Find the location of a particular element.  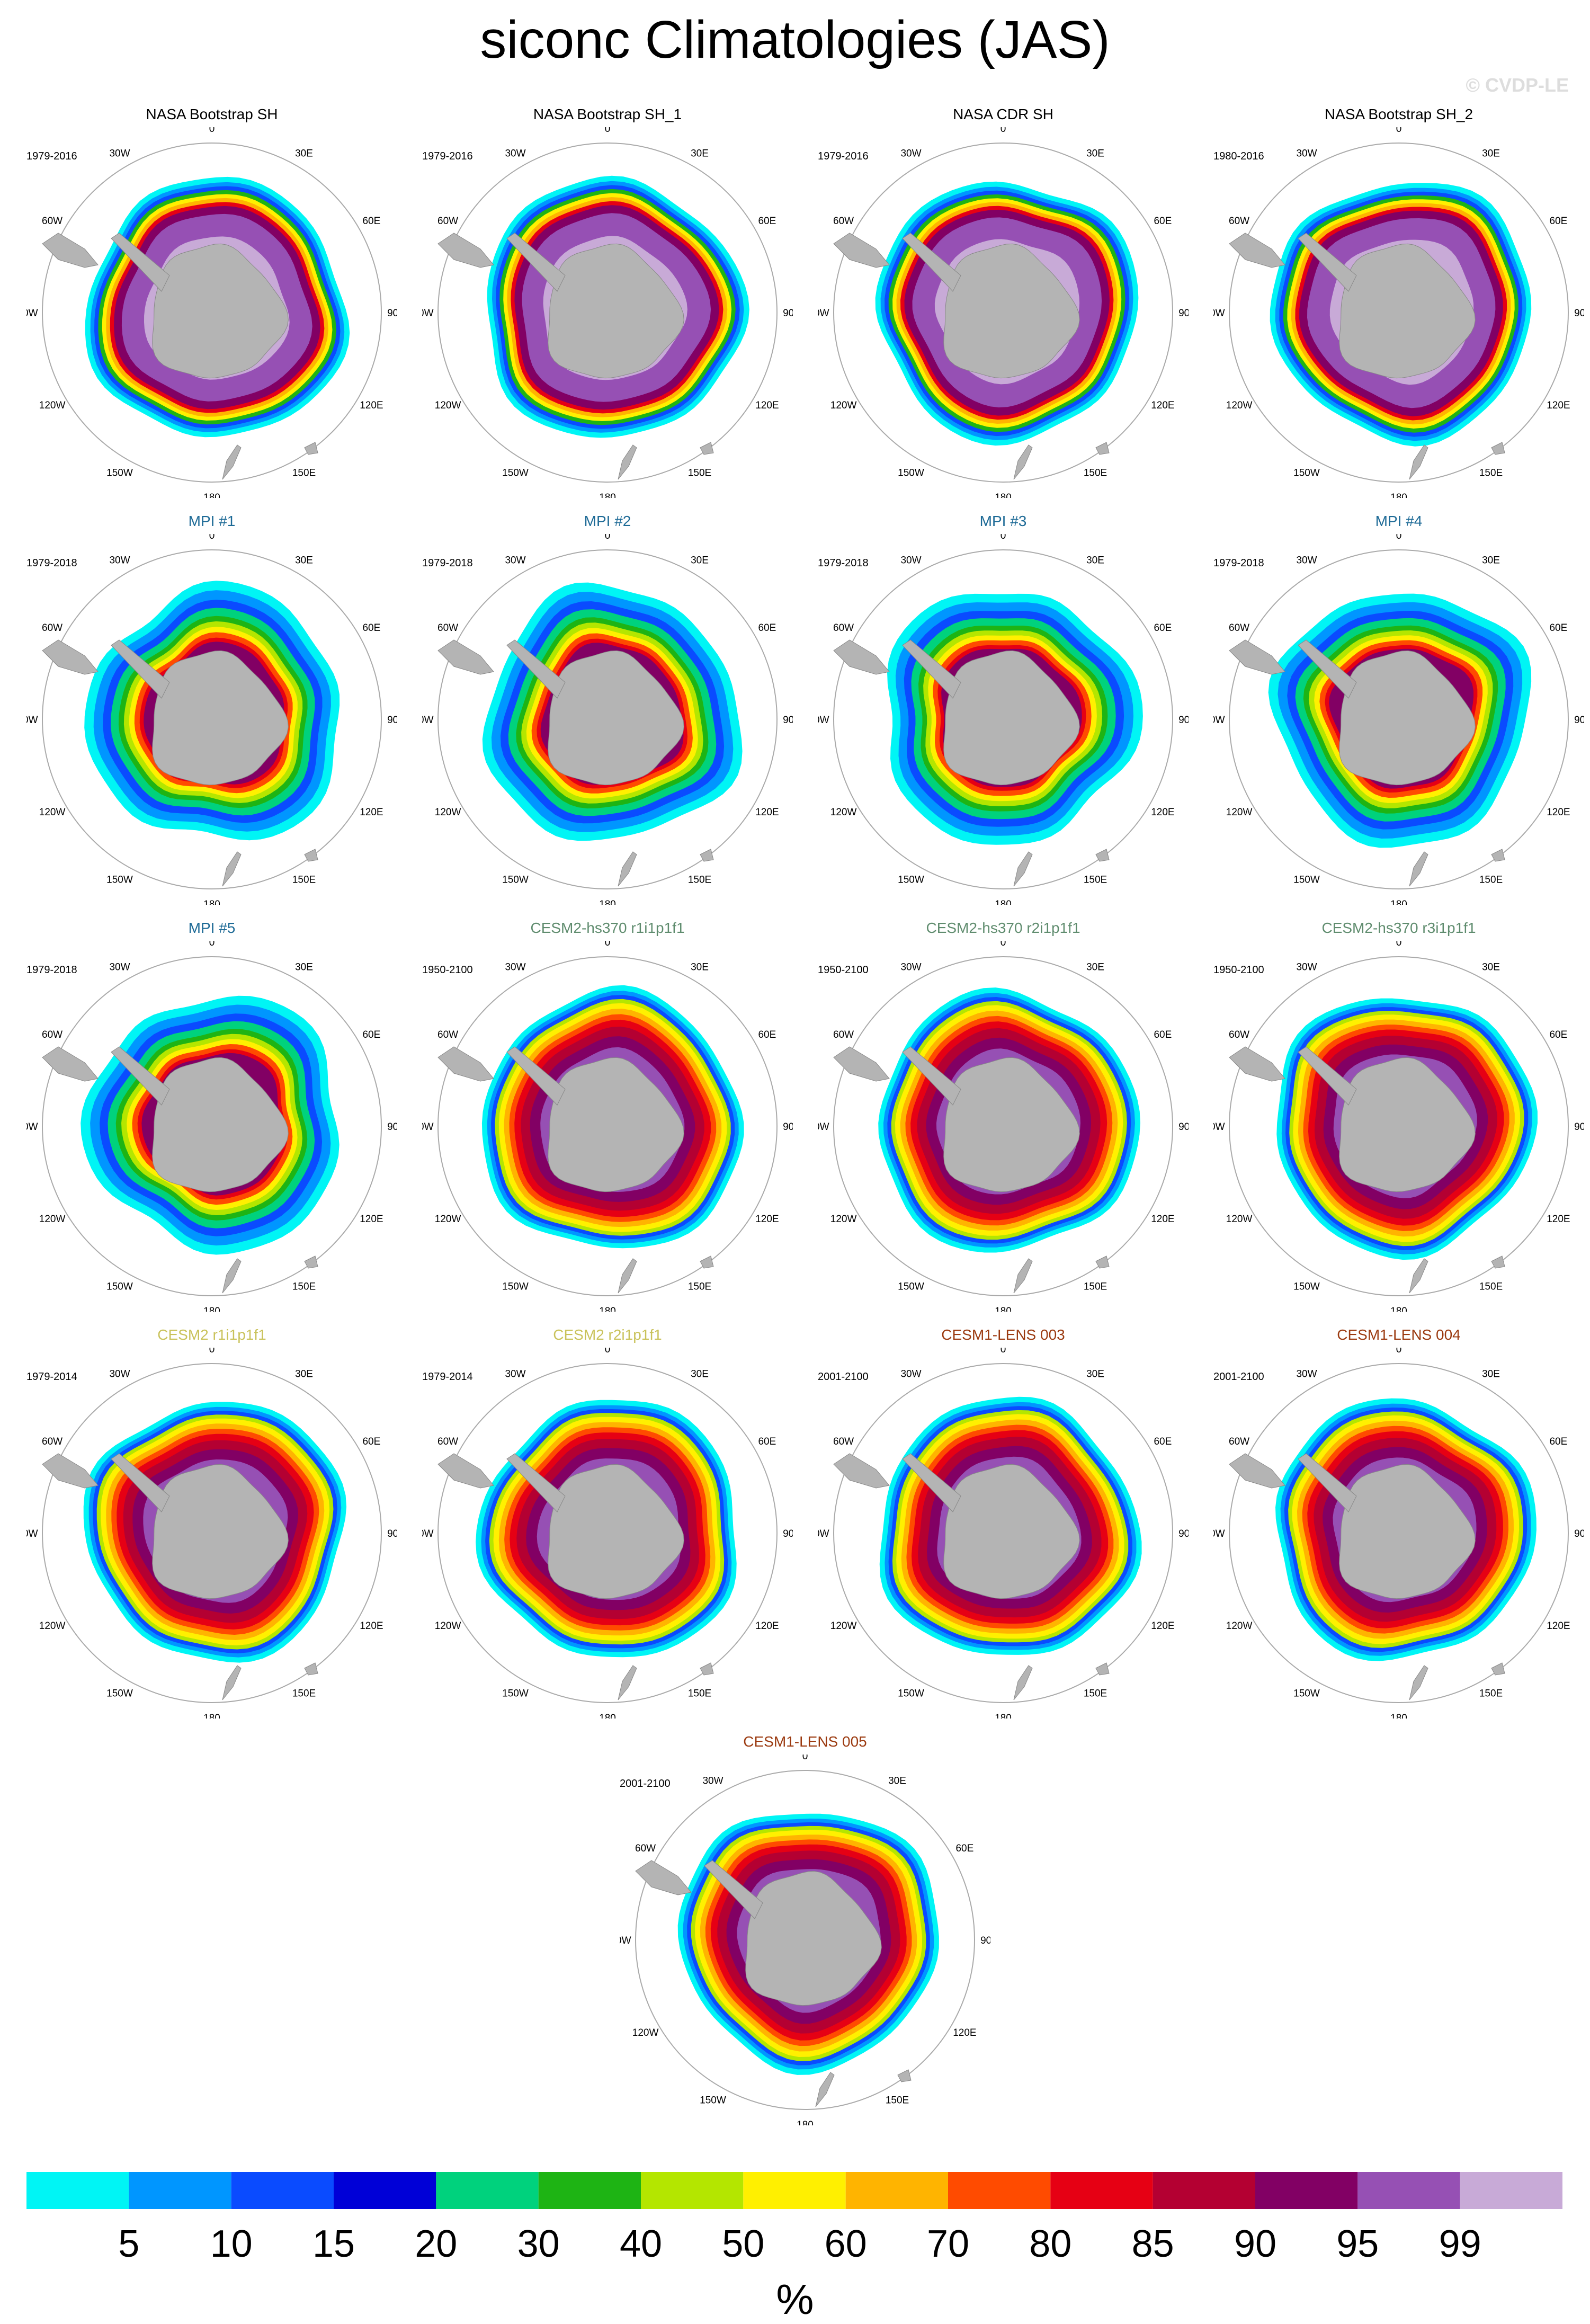

colorbar-label: 40 is located at coordinates (641, 2244).